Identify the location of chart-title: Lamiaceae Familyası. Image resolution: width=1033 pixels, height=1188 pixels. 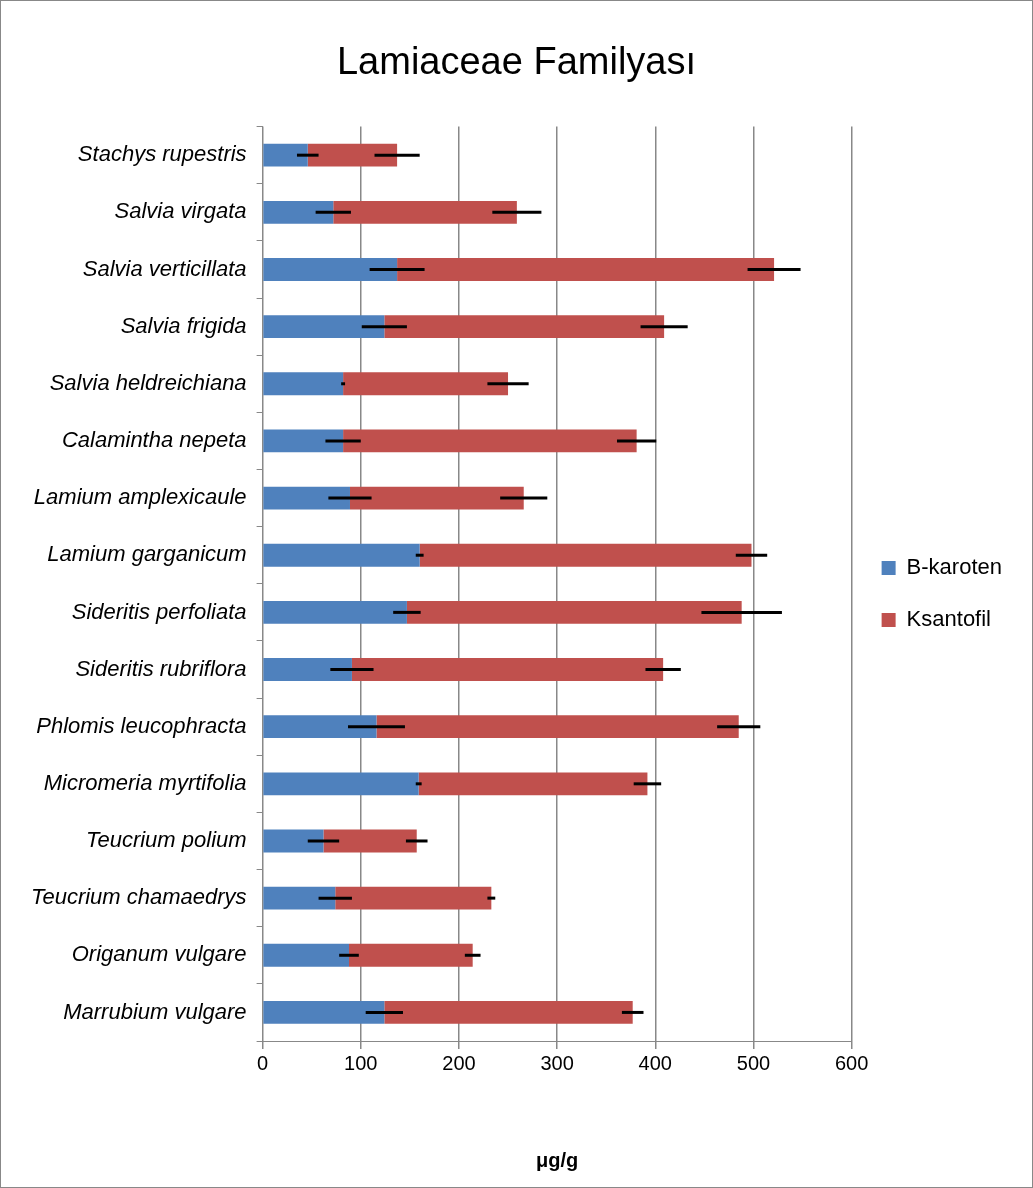
(516, 61).